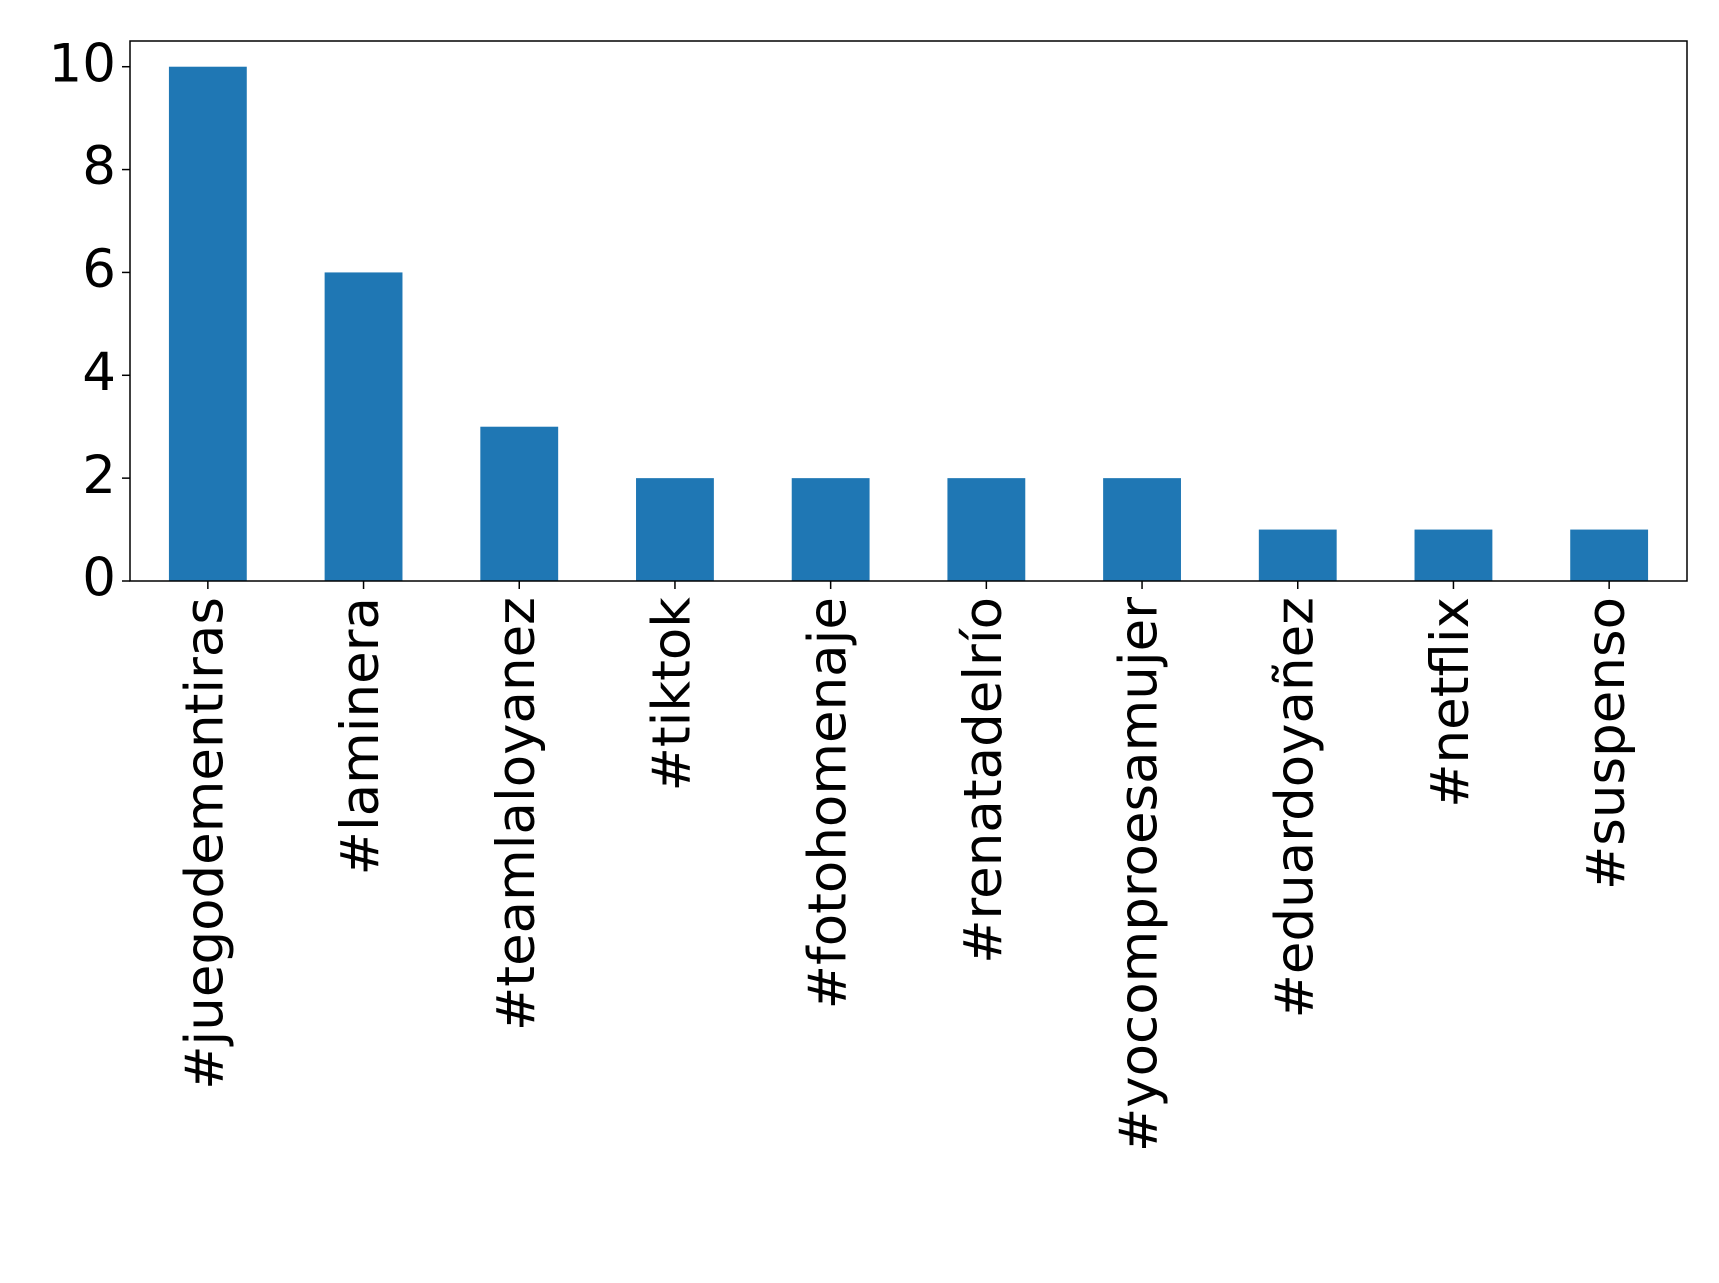 The height and width of the screenshot is (1283, 1719). I want to click on x-tick-label: #teamlaloyanez, so click(516, 814).